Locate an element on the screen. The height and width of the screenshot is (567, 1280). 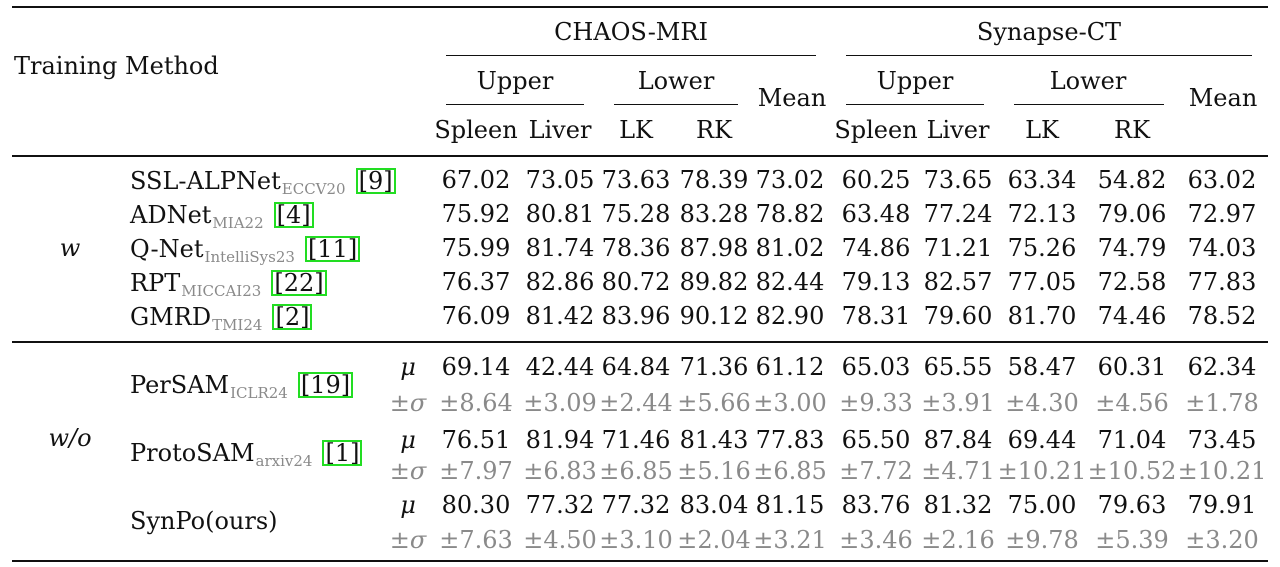
method-name: ADNetMIA22 [4] is located at coordinates (222, 216).